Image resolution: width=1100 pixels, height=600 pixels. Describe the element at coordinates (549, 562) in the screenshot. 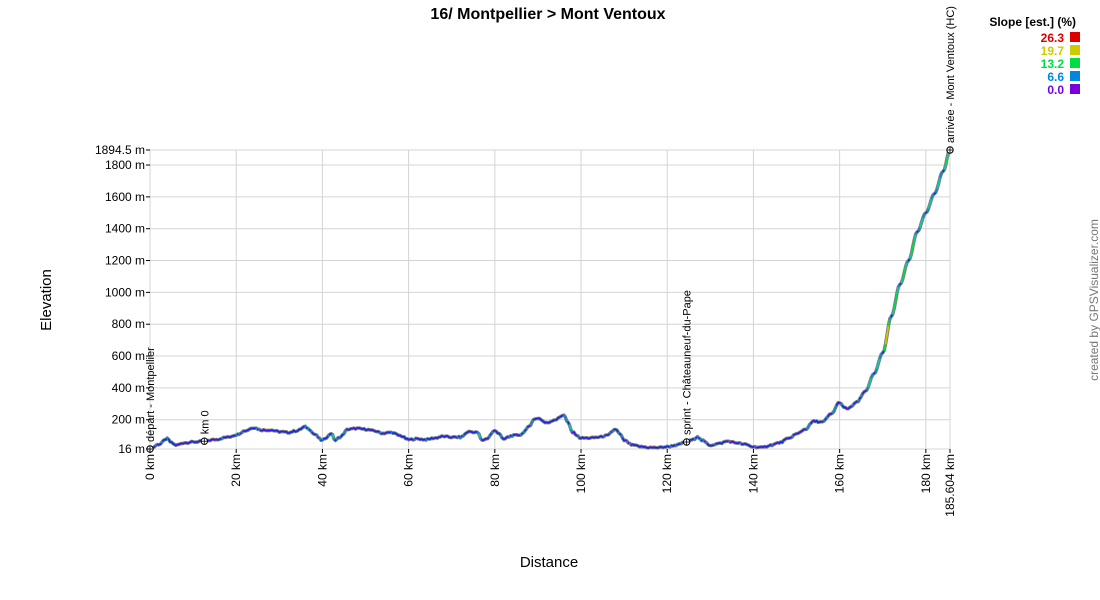

I see `x-axis-title: Distance` at that location.